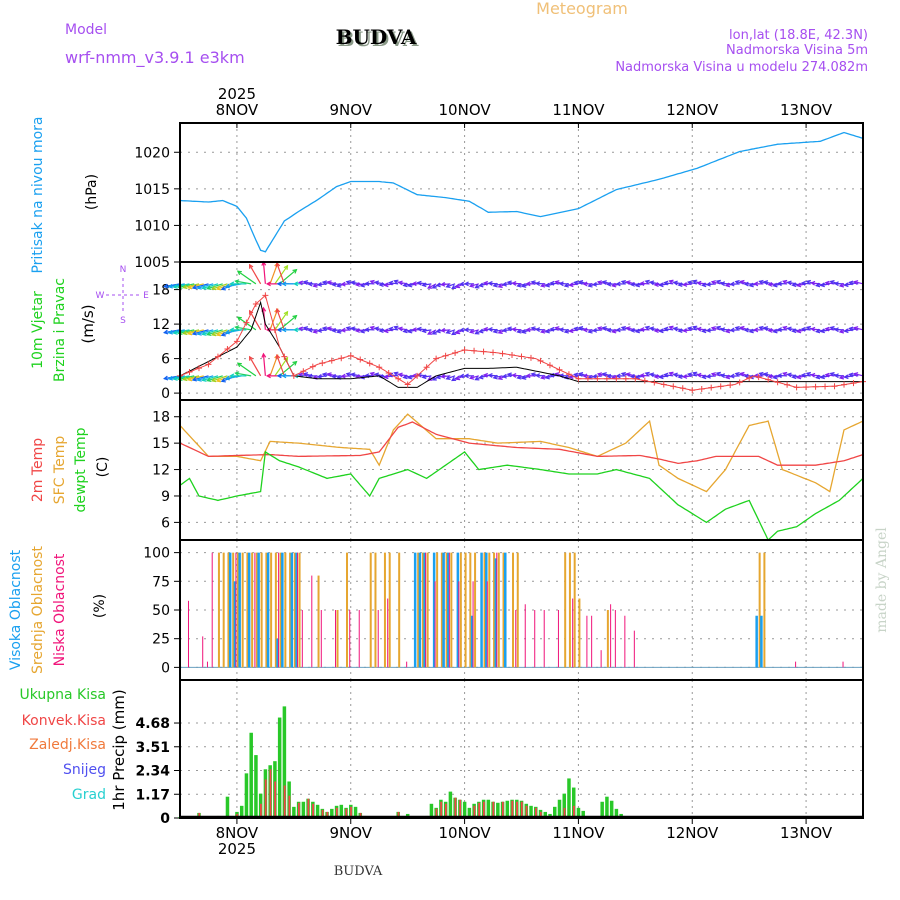  Describe the element at coordinates (152, 772) in the screenshot. I see `y-tick-label: 2.34` at that location.